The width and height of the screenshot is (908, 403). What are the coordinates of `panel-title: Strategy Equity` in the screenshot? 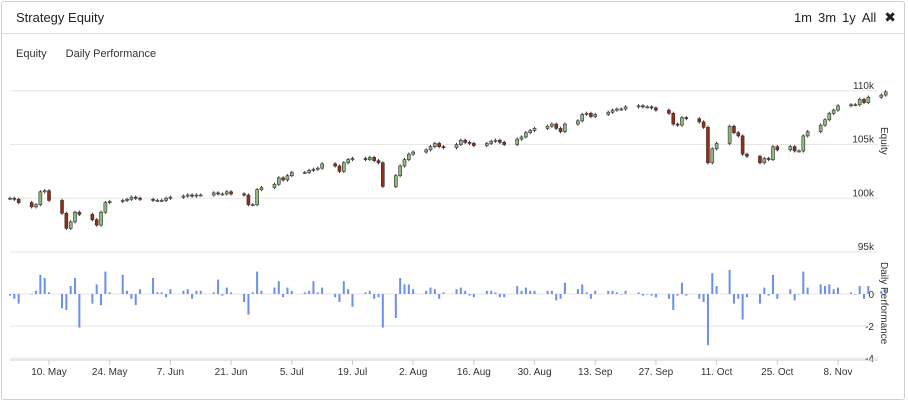 It's located at (60, 17).